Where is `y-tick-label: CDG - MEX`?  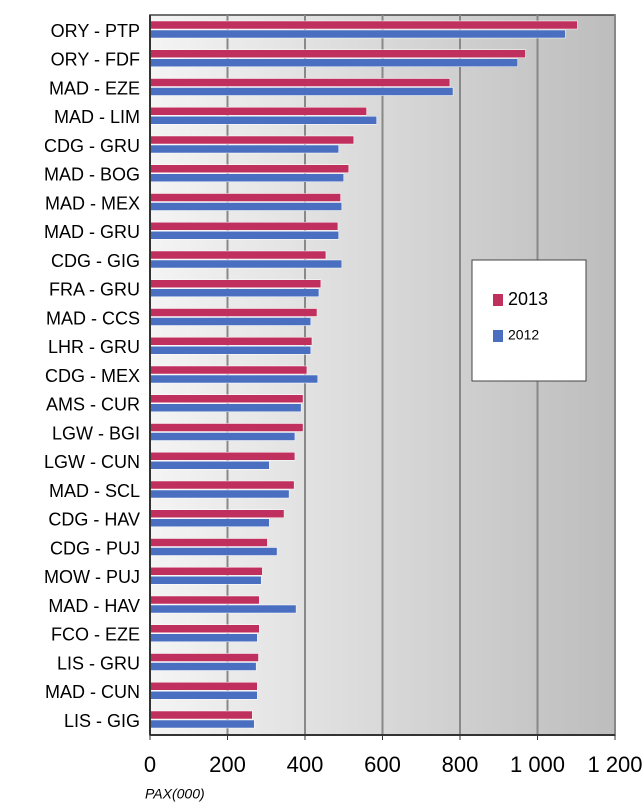
y-tick-label: CDG - MEX is located at coordinates (92, 376).